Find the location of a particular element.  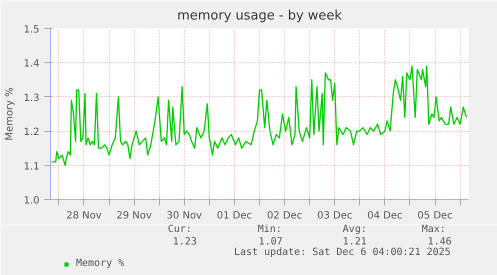

text: Max: is located at coordinates (434, 229).